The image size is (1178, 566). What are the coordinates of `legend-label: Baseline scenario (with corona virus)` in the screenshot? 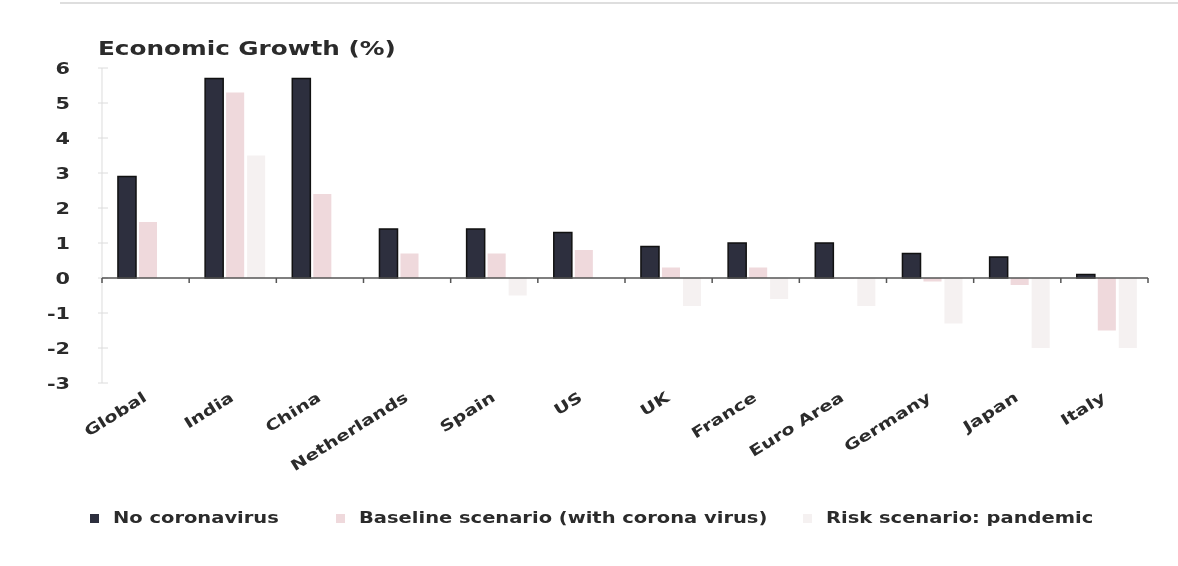 It's located at (563, 518).